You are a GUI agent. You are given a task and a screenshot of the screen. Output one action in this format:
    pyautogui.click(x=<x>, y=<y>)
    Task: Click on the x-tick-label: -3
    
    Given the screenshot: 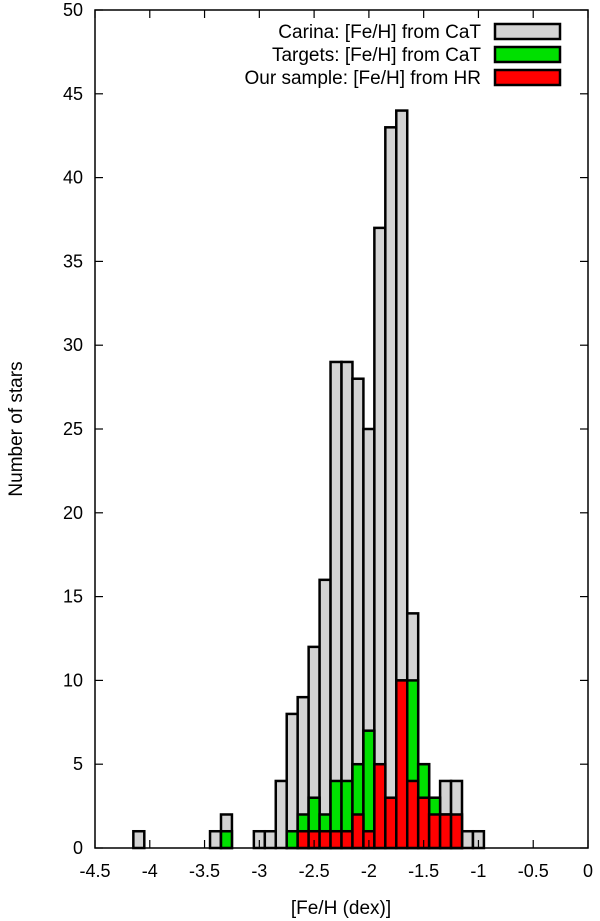 What is the action you would take?
    pyautogui.click(x=259, y=871)
    